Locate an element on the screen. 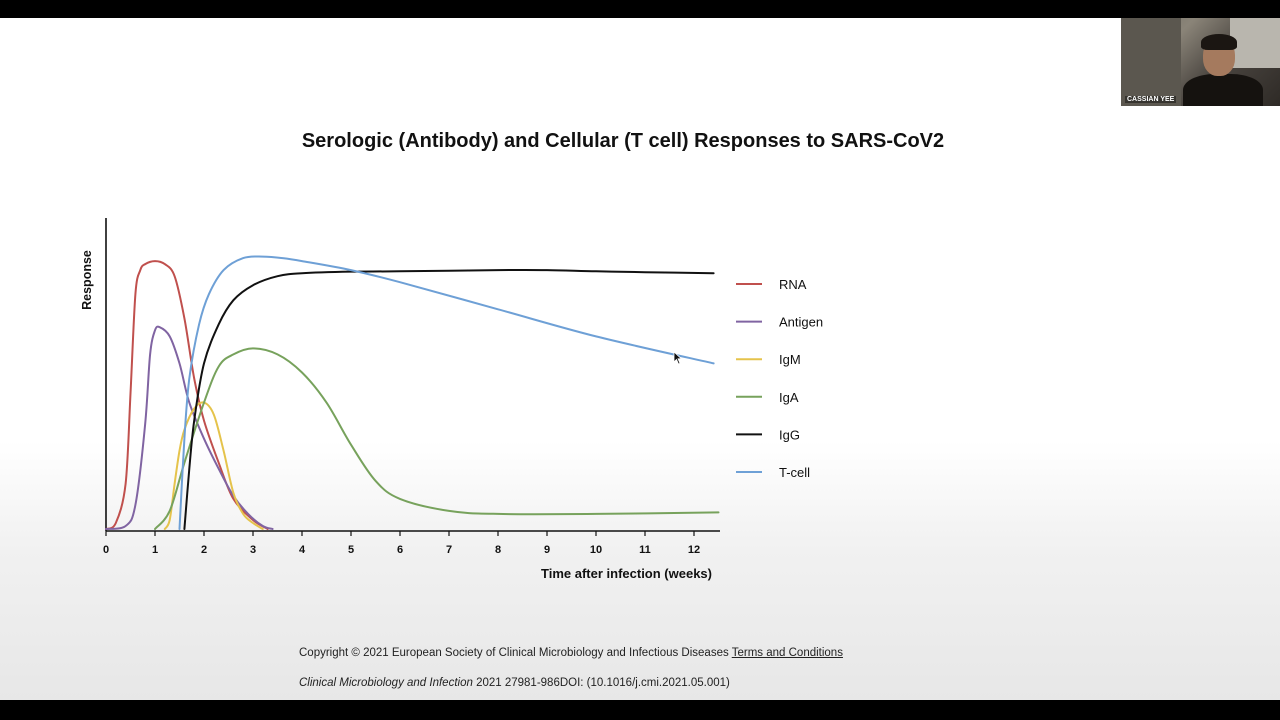 This screenshot has height=720, width=1280. legend-label-t-cell: T-cell is located at coordinates (794, 472).